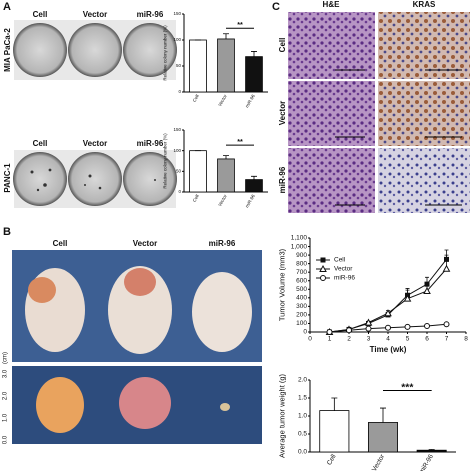  I want to click on y-tick-label: 600, so click(301, 280).